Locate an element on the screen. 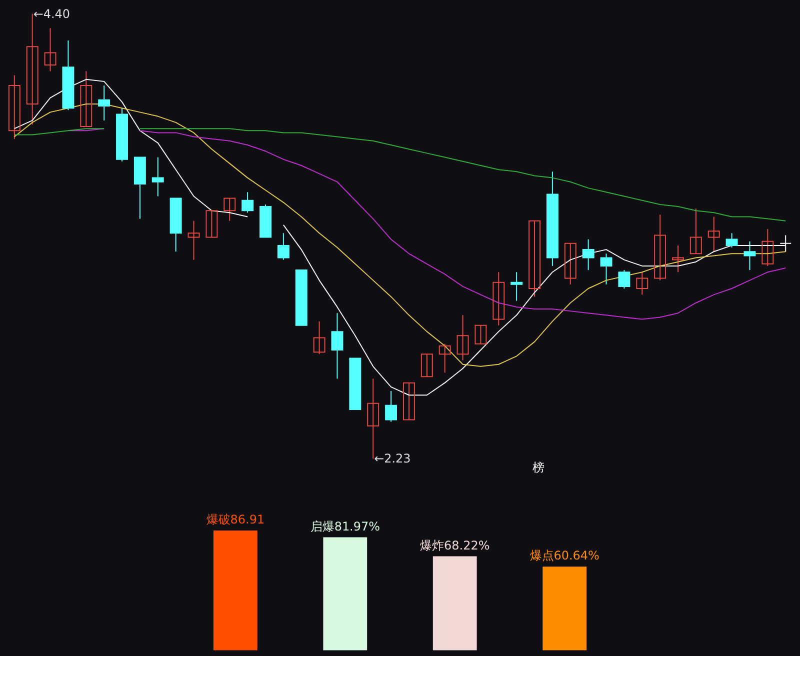  data-label: 启爆81.97% is located at coordinates (345, 526).